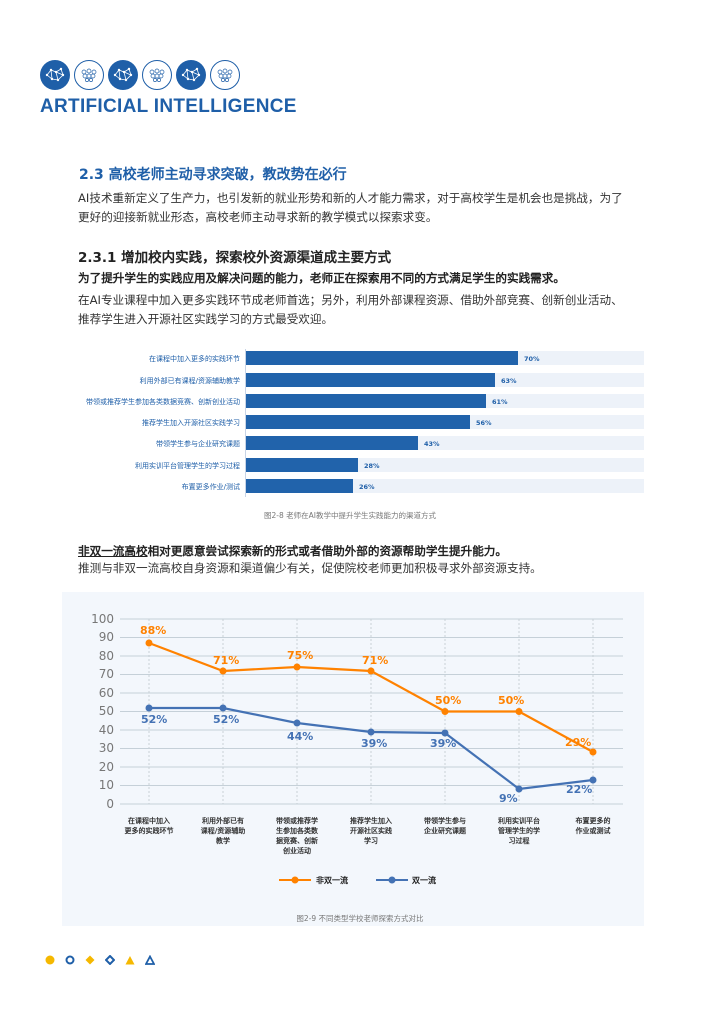  What do you see at coordinates (106, 785) in the screenshot?
I see `y-tick: 10` at bounding box center [106, 785].